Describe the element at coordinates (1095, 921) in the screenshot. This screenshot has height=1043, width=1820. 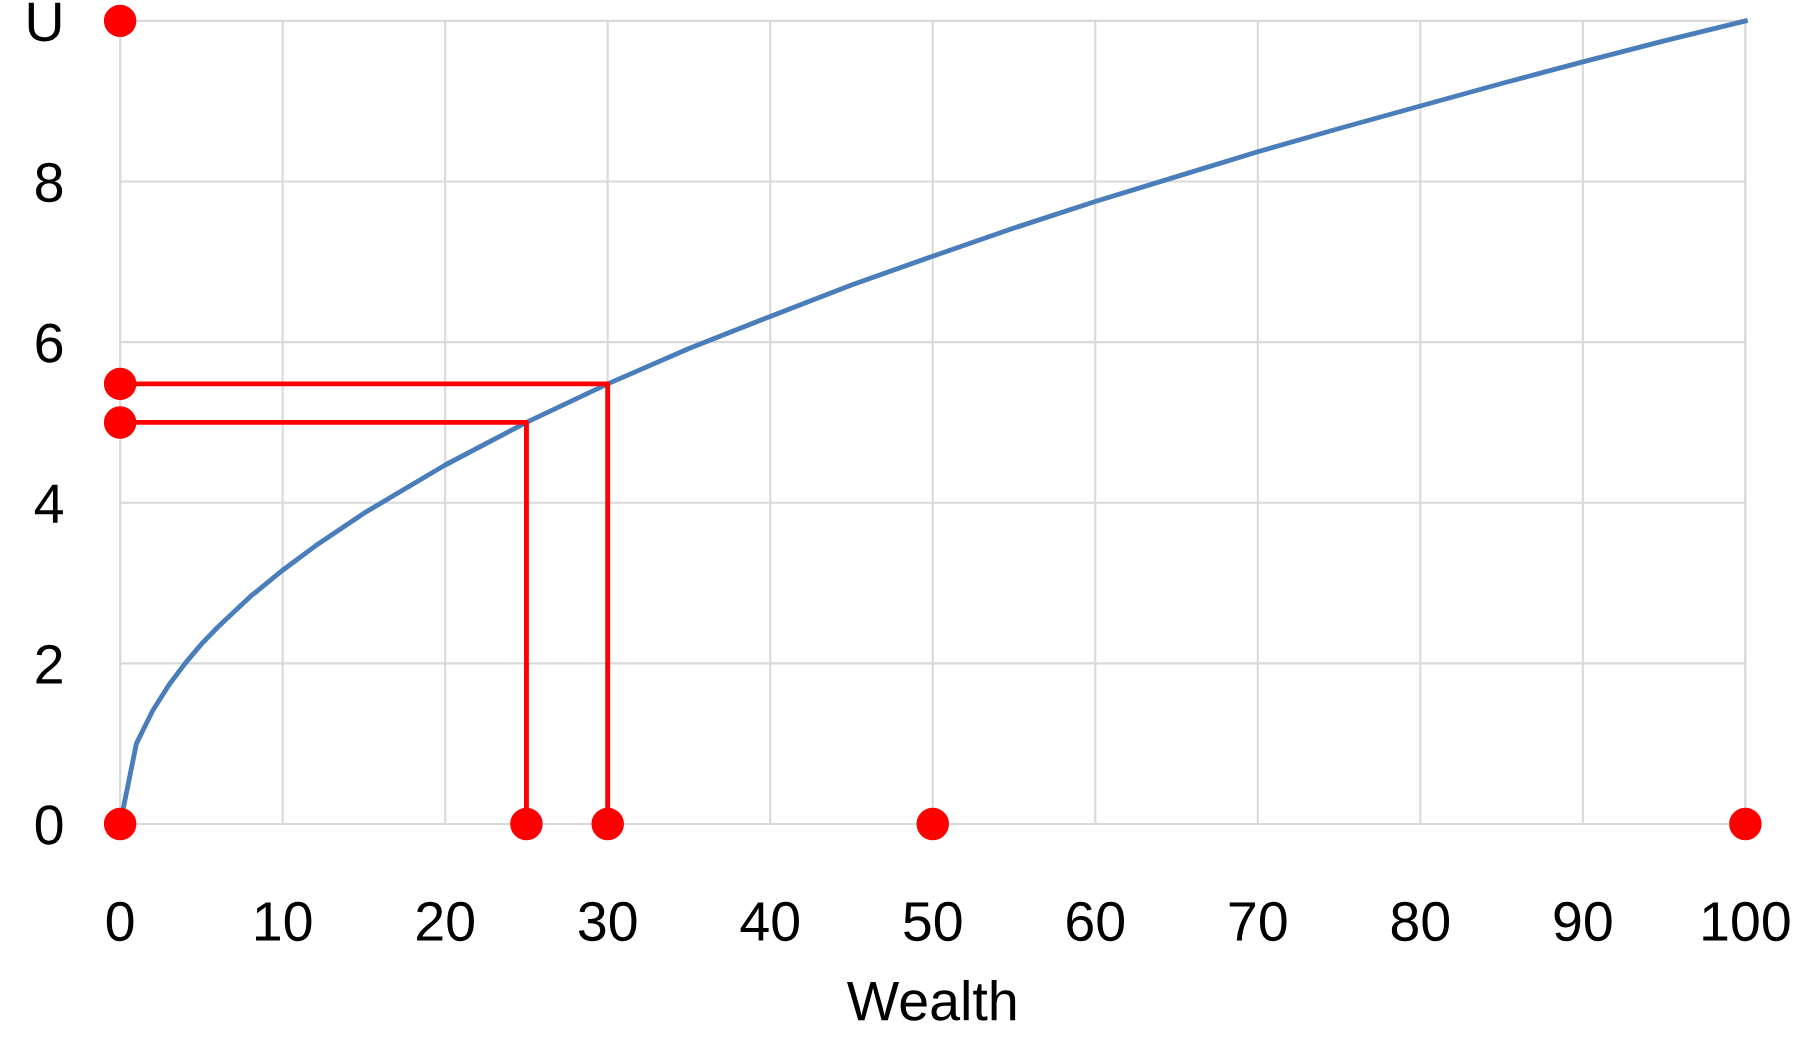
I see `x-tick-label: 60` at that location.